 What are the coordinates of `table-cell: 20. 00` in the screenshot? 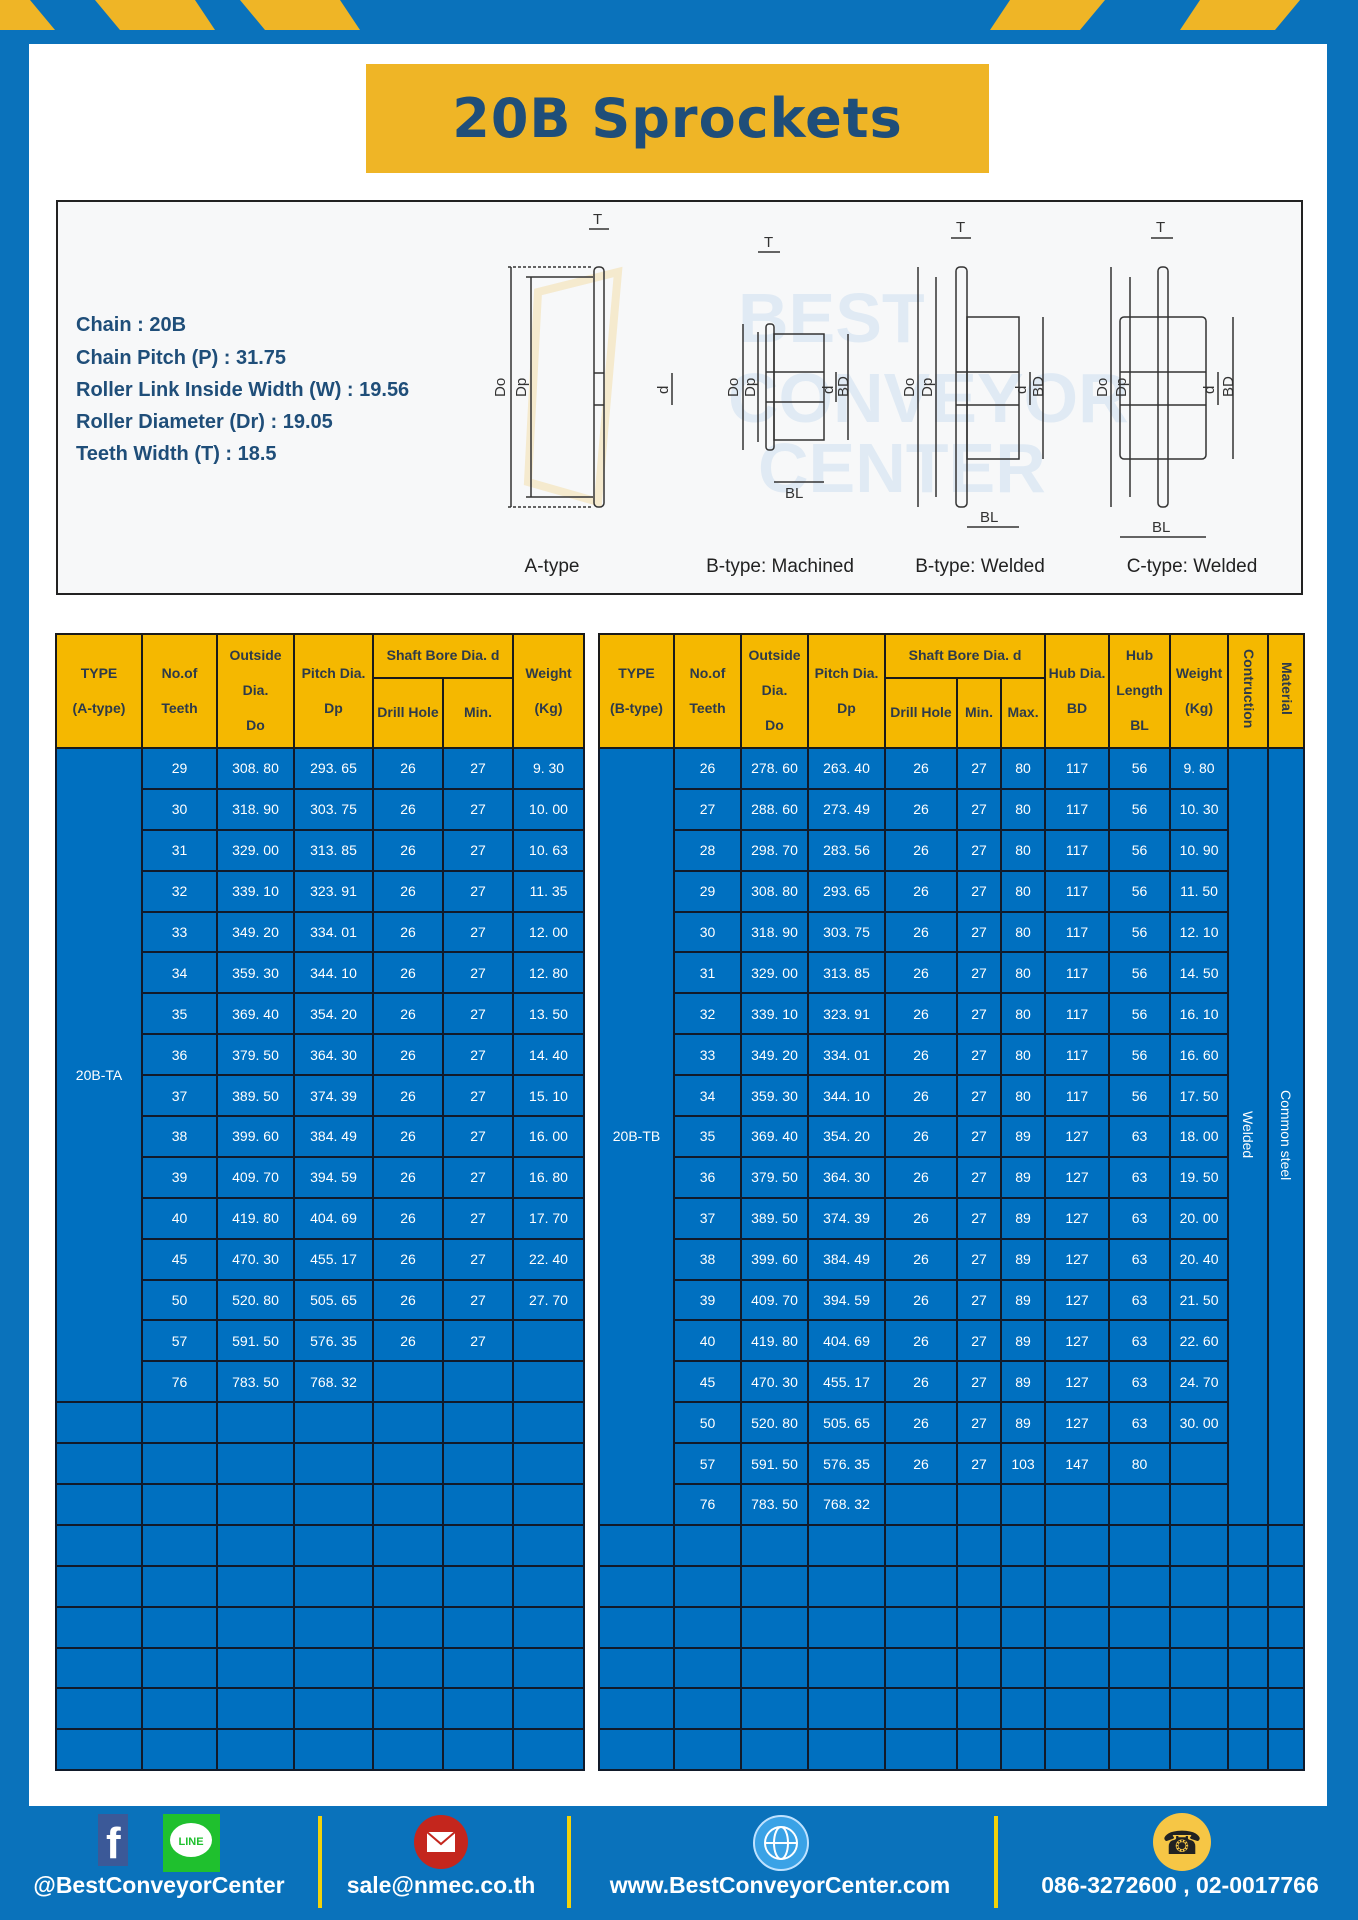 It's located at (1199, 1218).